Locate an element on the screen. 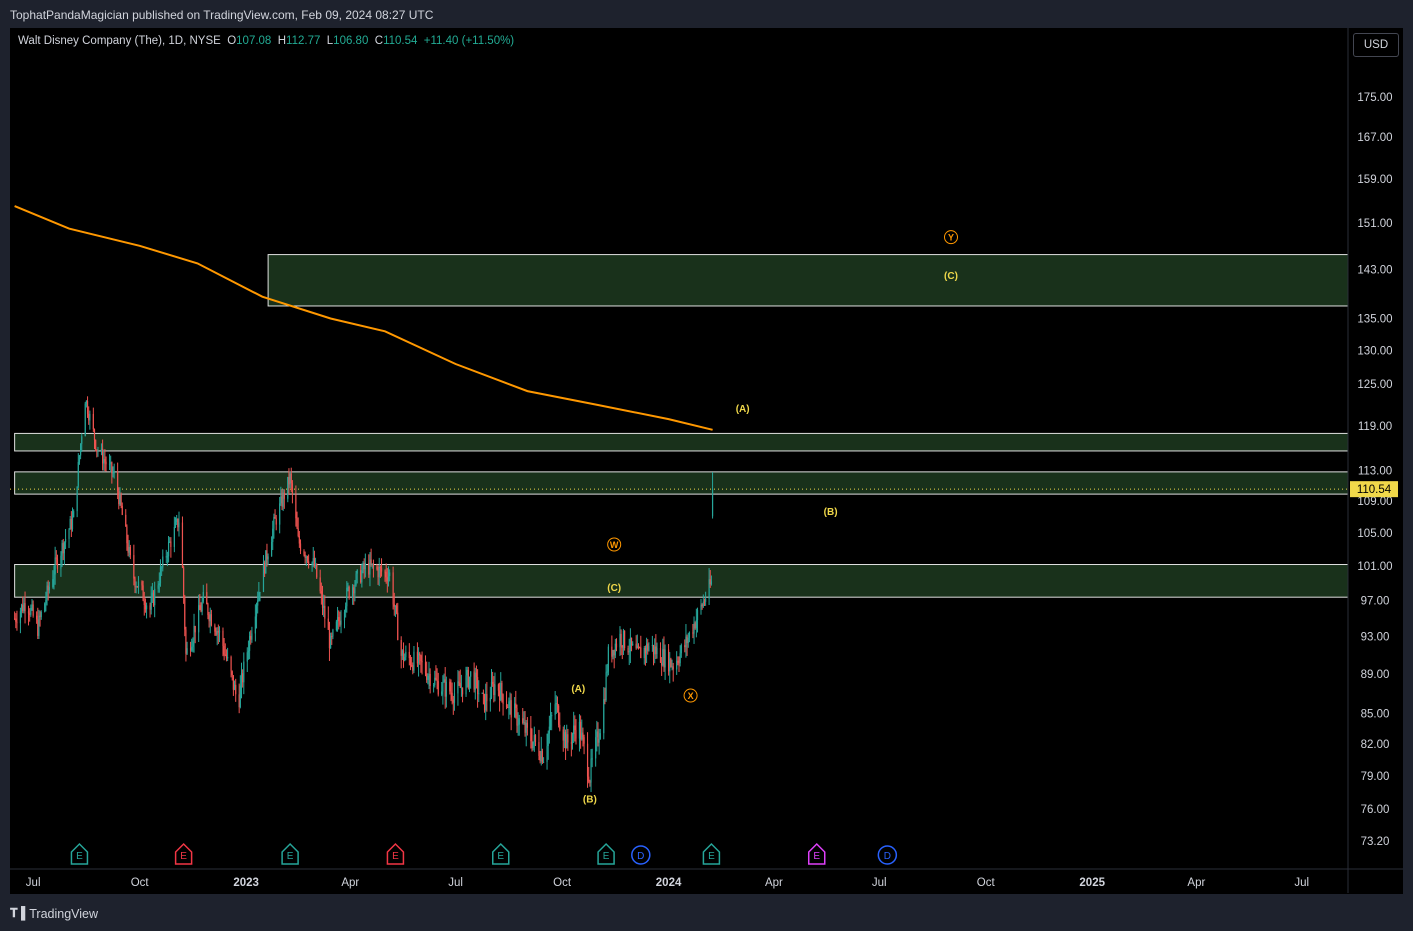 The height and width of the screenshot is (931, 1413). price-tick-label: 97.00 is located at coordinates (1375, 602).